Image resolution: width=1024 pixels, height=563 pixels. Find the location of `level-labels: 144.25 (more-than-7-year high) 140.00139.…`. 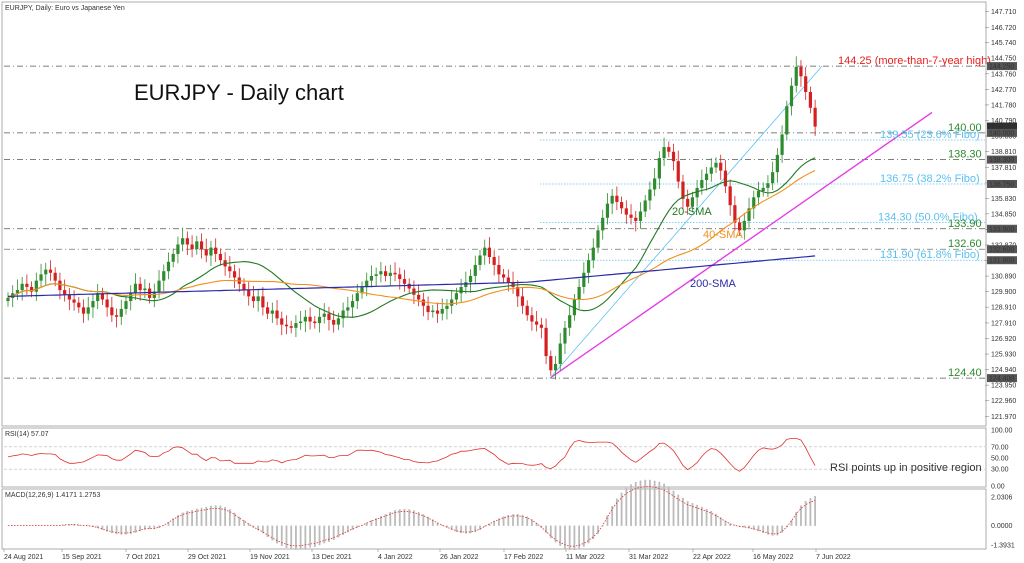

level-labels: 144.25 (more-than-7-year high) 140.00139.… is located at coordinates (914, 217).